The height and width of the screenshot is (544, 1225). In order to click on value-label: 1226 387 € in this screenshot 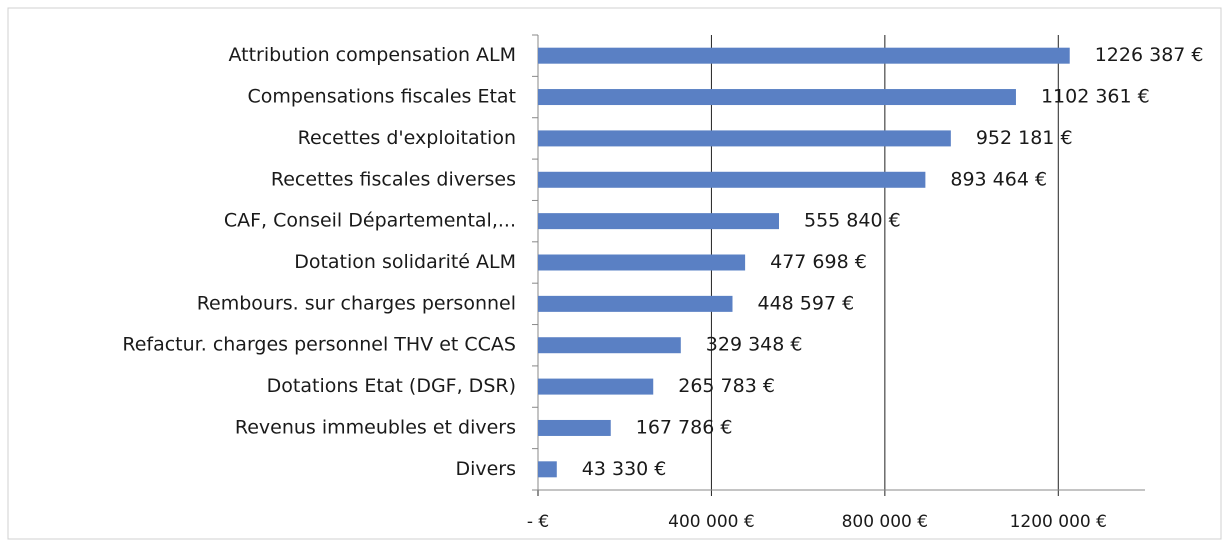, I will do `click(1149, 55)`.